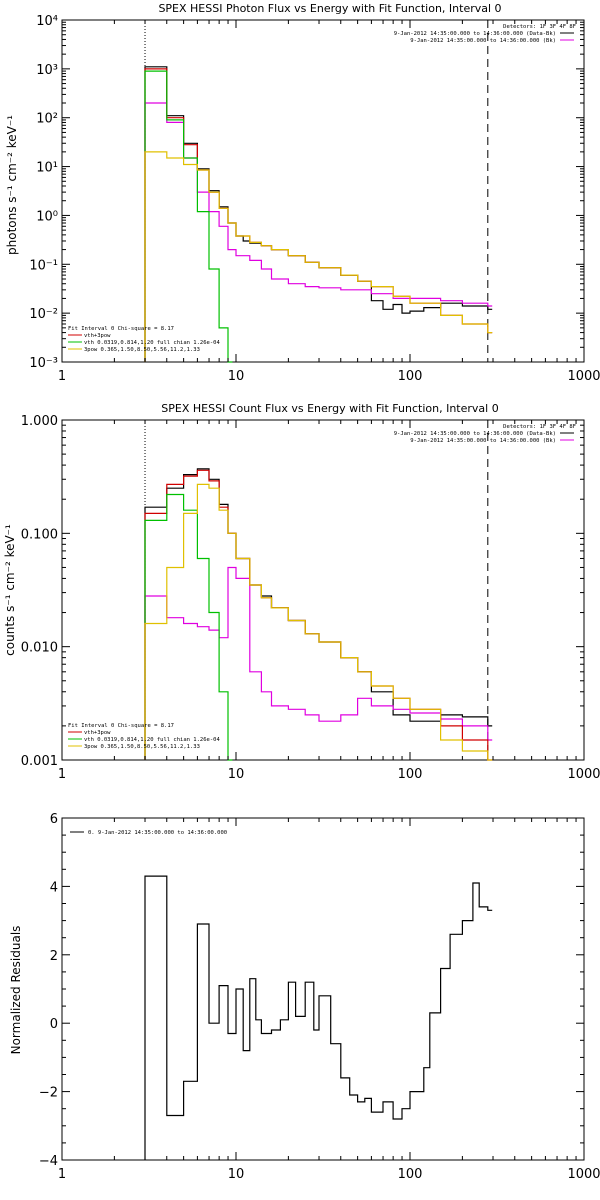 Image resolution: width=600 pixels, height=1200 pixels. What do you see at coordinates (16, 990) in the screenshot?
I see `y-axis-label: Normalized Residuals` at bounding box center [16, 990].